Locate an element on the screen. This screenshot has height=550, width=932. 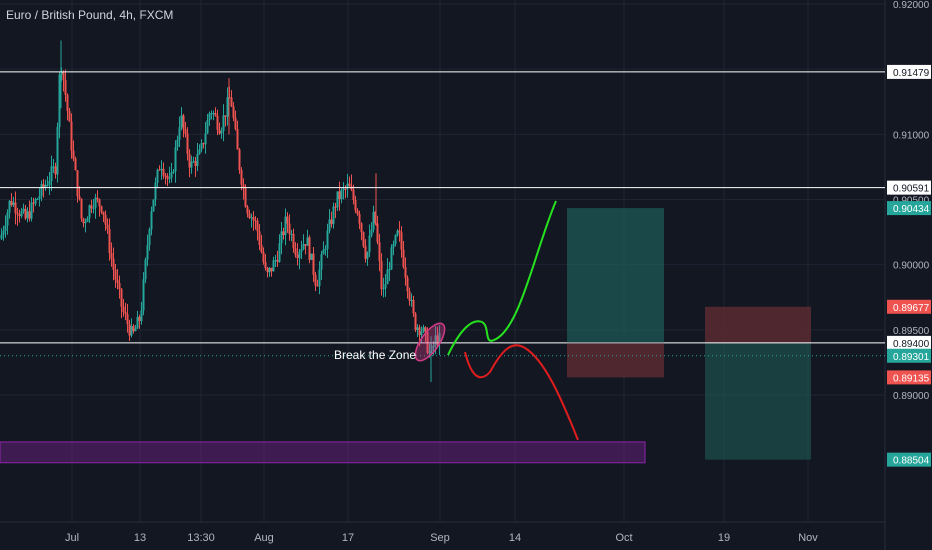
time-axis: Jul 13 13:30 Aug 17 Sep 14 Oct 19 Nov is located at coordinates (441, 538).